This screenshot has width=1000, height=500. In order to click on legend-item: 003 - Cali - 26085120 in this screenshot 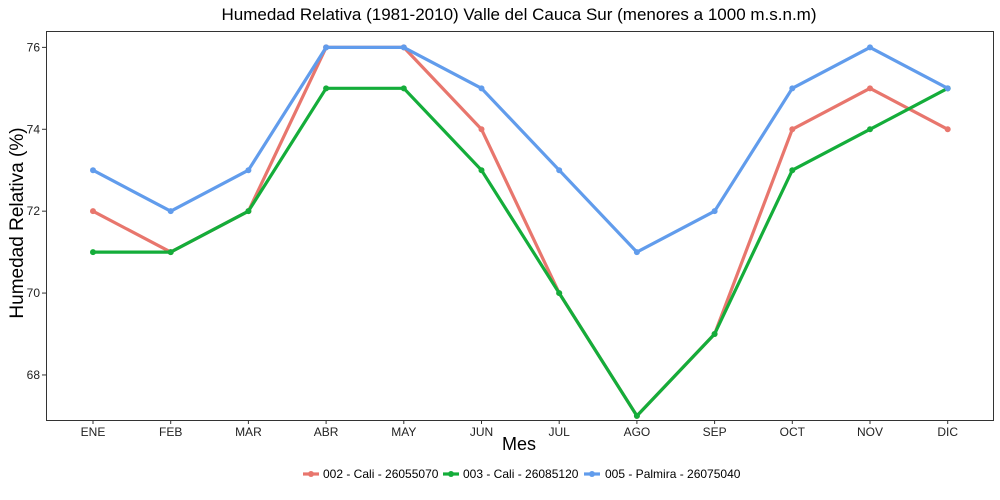, I will do `click(511, 474)`.